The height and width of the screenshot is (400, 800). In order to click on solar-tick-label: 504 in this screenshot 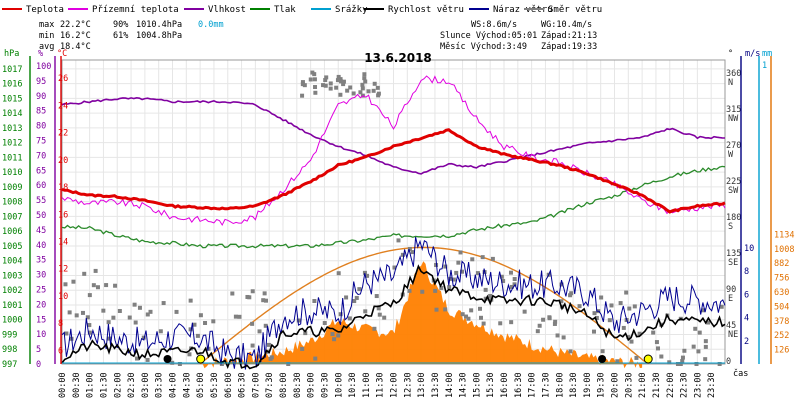, I will do `click(781, 307)`.